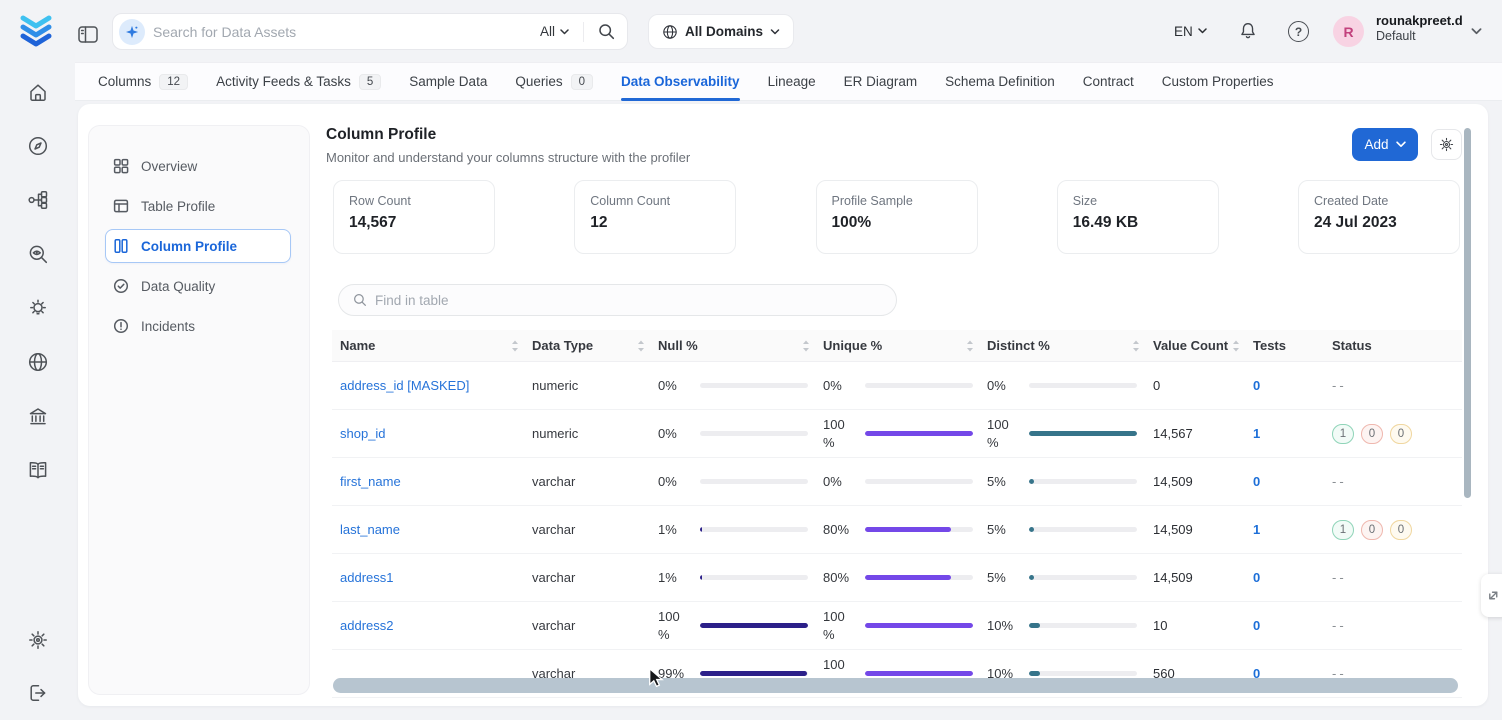 The image size is (1502, 720). What do you see at coordinates (1108, 81) in the screenshot?
I see `tab-contract: Contract` at bounding box center [1108, 81].